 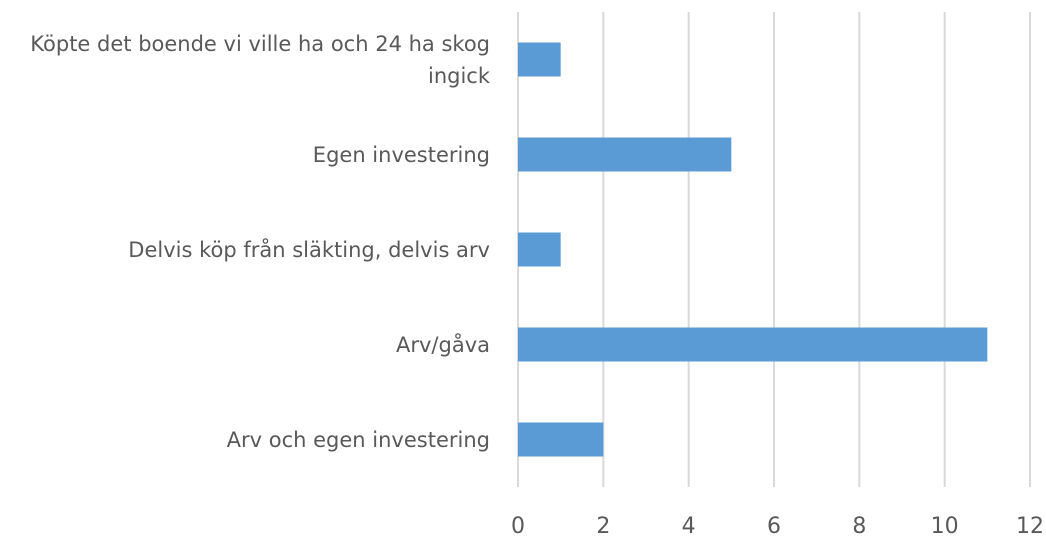 What do you see at coordinates (358, 439) in the screenshot?
I see `category-label: Arv och egen investering` at bounding box center [358, 439].